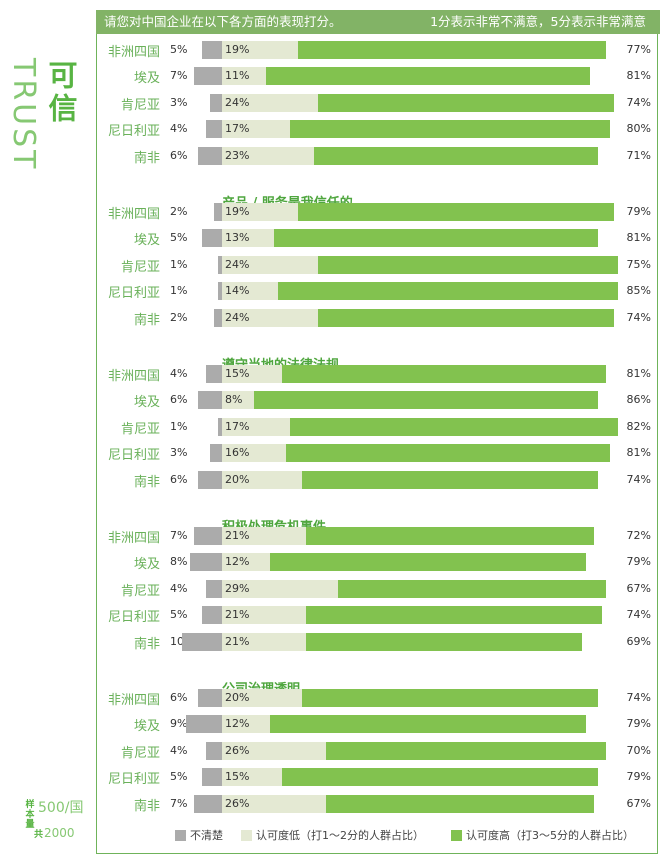 Image resolution: width=667 pixels, height=860 pixels. What do you see at coordinates (246, 835) in the screenshot?
I see `legend-swatch-low` at bounding box center [246, 835].